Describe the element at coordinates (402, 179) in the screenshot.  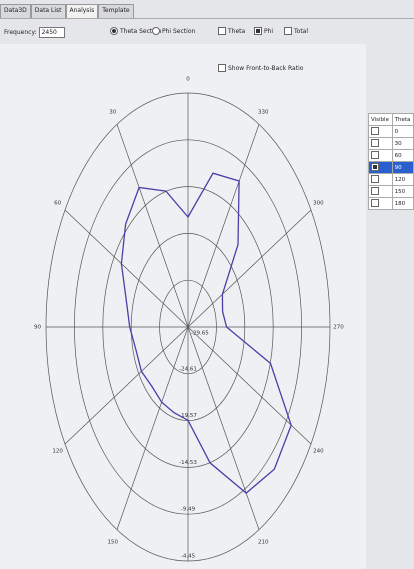
I see `theta-cell: 120` at that location.